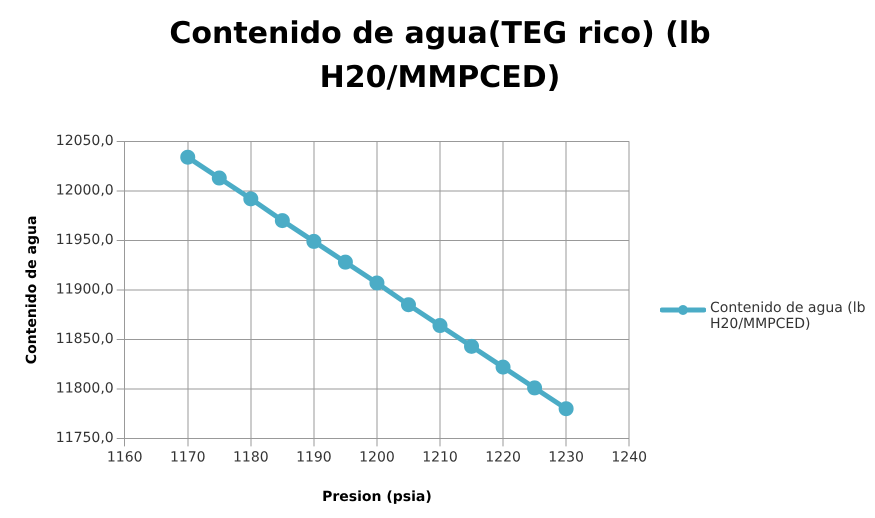  I want to click on y-tick-label: 11900,0, so click(85, 290).